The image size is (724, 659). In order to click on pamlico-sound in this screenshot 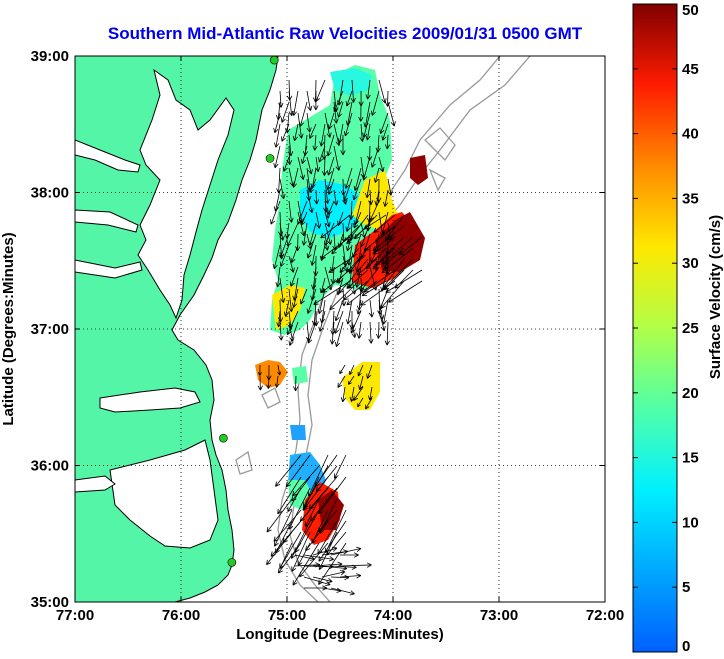, I will do `click(164, 494)`.